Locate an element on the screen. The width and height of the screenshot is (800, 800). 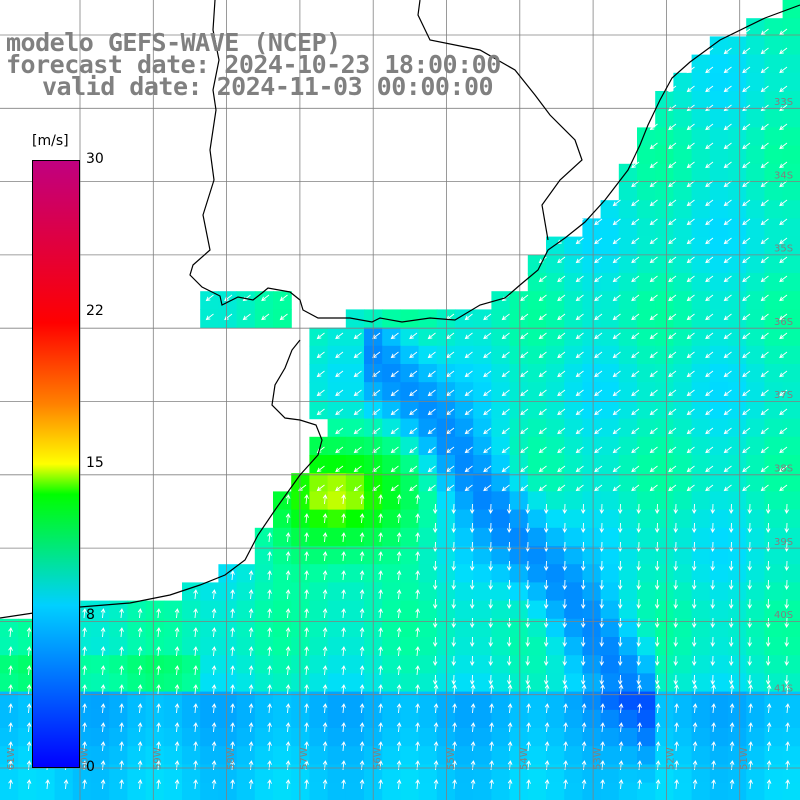
lat-label: 36S is located at coordinates (783, 322).